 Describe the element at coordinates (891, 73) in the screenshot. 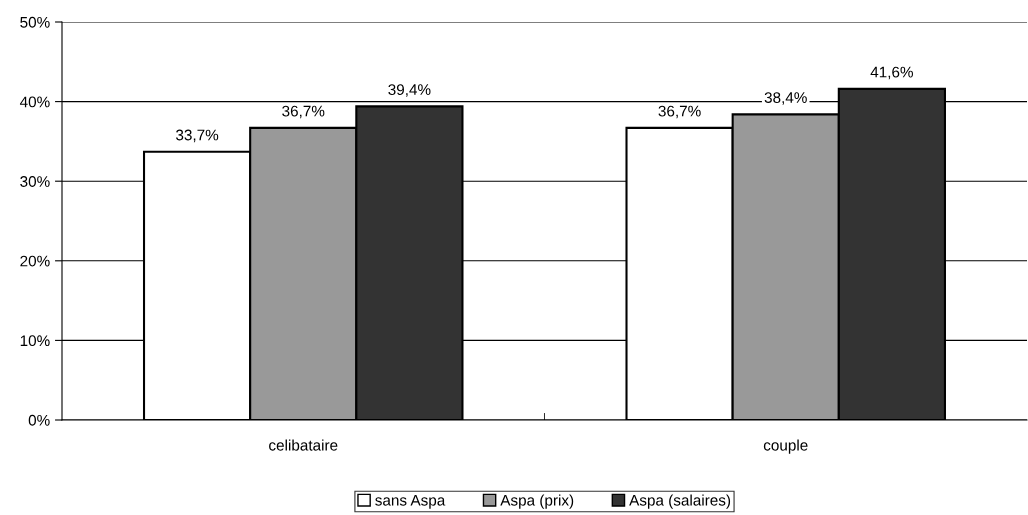

I see `data-label: 41,6%` at that location.